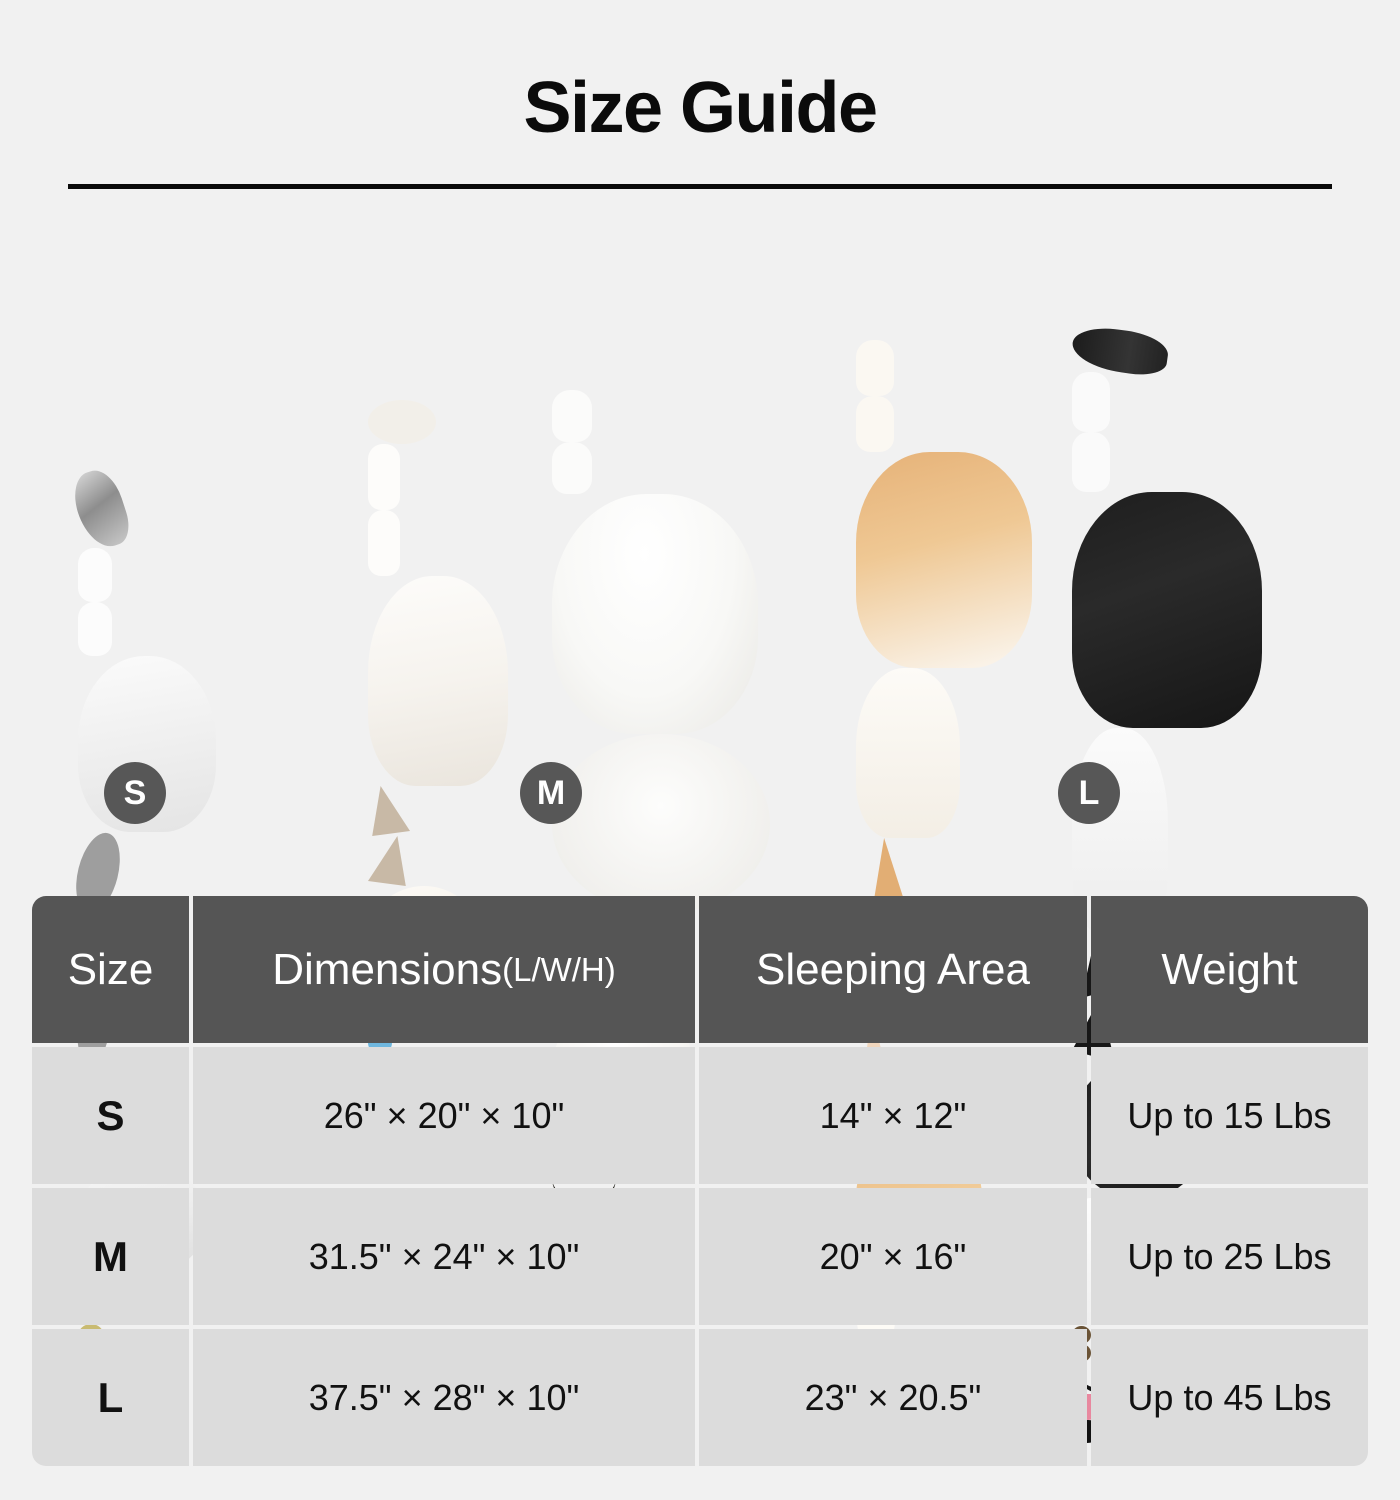 The height and width of the screenshot is (1500, 1400). What do you see at coordinates (572, 468) in the screenshot?
I see `pomeranian-foreleg-right` at bounding box center [572, 468].